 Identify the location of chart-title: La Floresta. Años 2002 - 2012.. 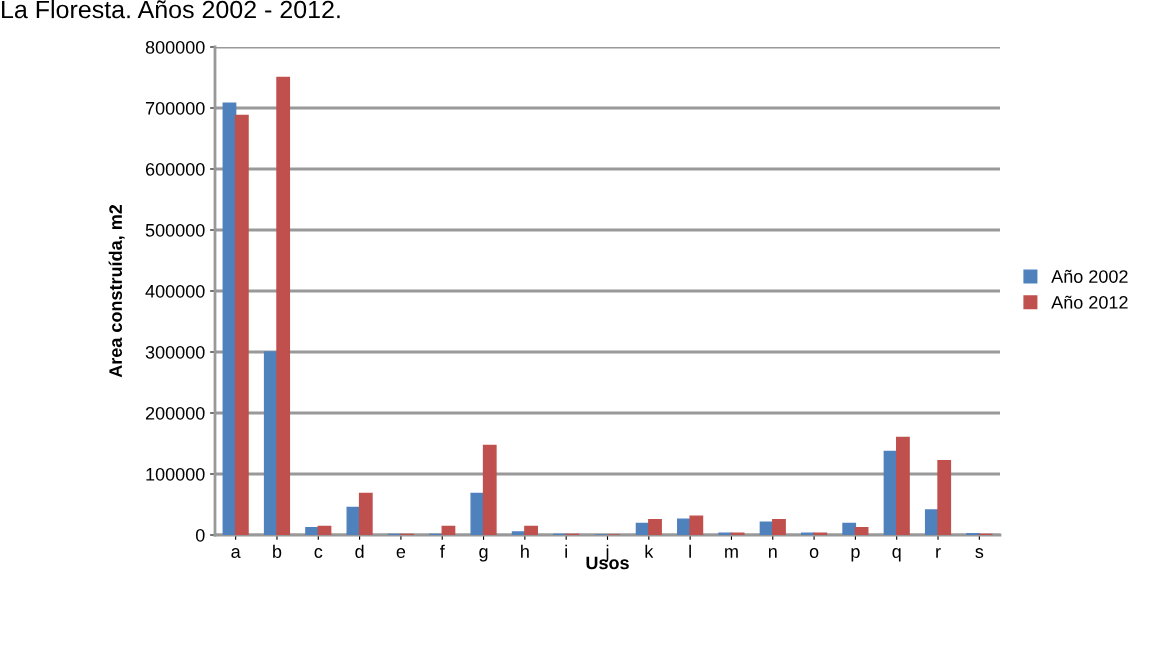
(171, 9).